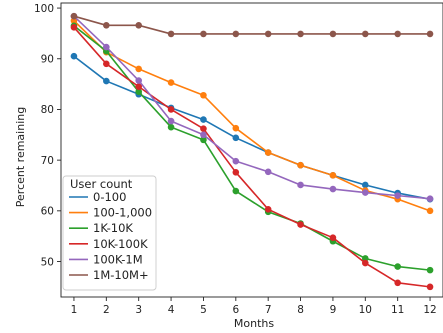  What do you see at coordinates (20, 157) in the screenshot?
I see `y-axis-label: Percent remaining` at bounding box center [20, 157].